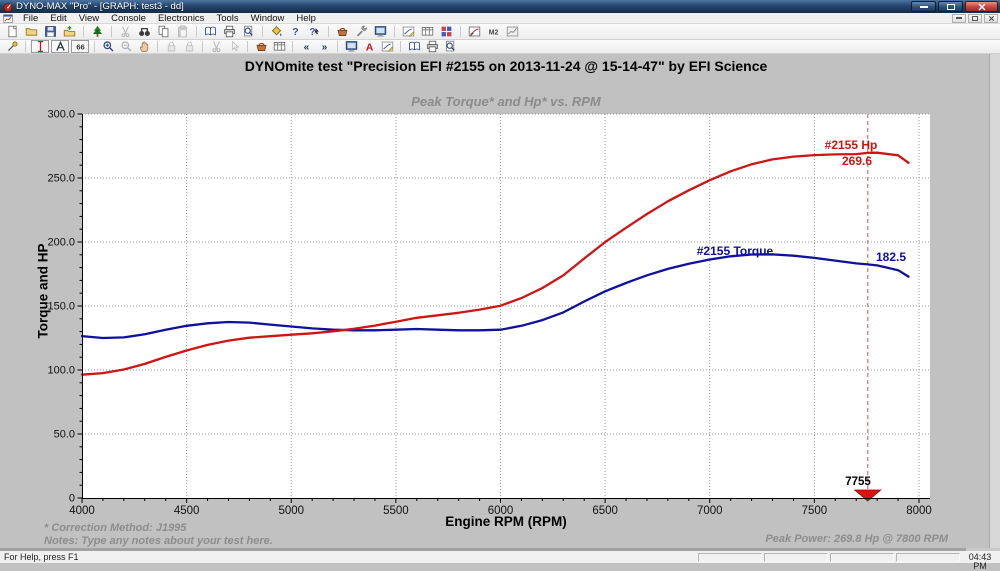  What do you see at coordinates (50, 32) in the screenshot?
I see `save-button` at bounding box center [50, 32].